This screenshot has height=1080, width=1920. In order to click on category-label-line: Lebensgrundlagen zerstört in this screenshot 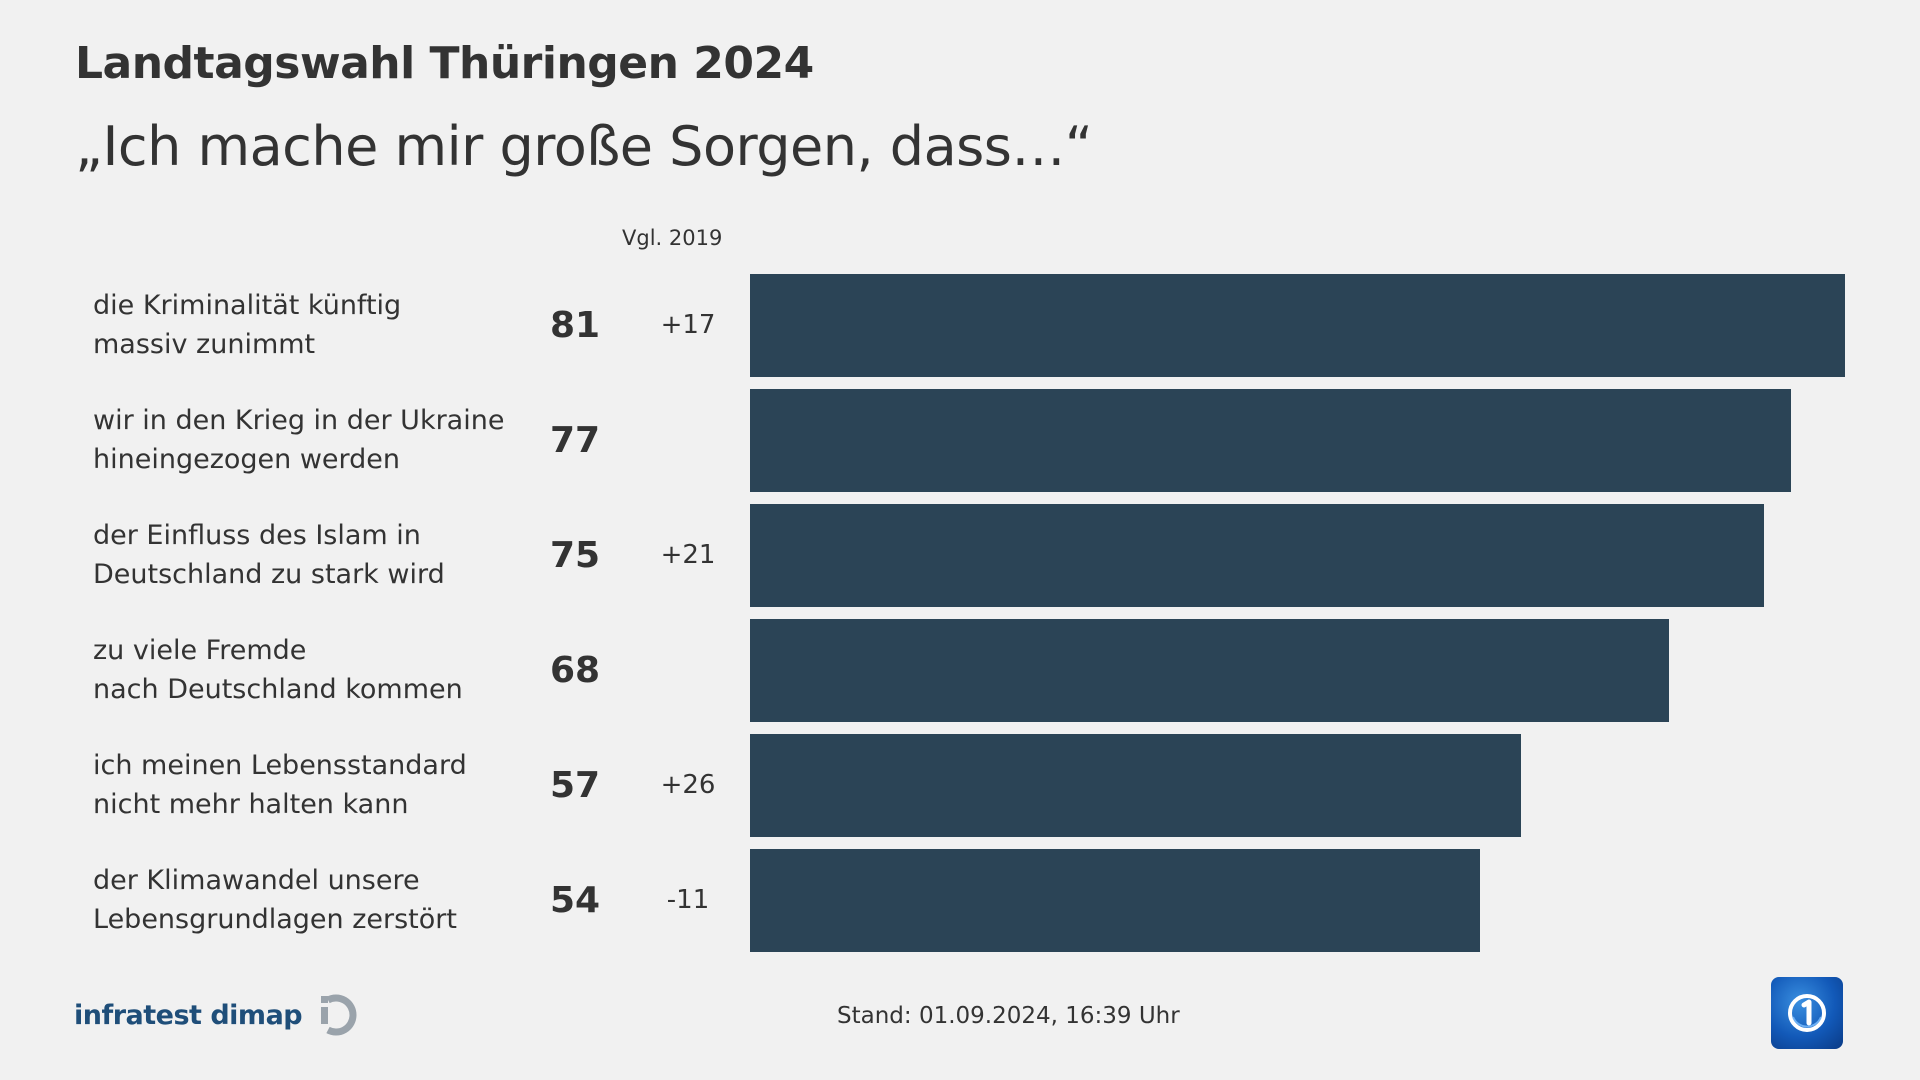, I will do `click(275, 919)`.